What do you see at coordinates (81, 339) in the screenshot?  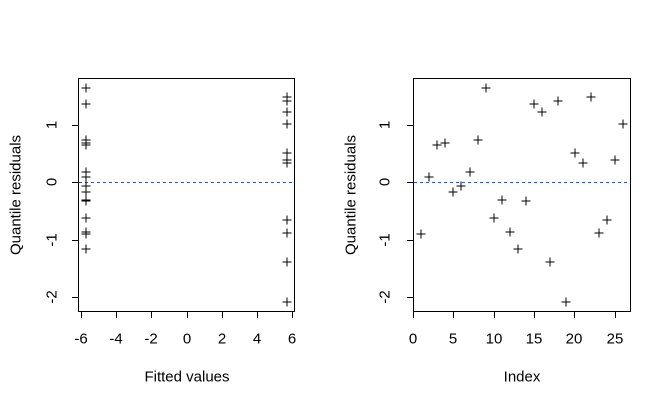 I see `x-axis-tick-label: -6` at bounding box center [81, 339].